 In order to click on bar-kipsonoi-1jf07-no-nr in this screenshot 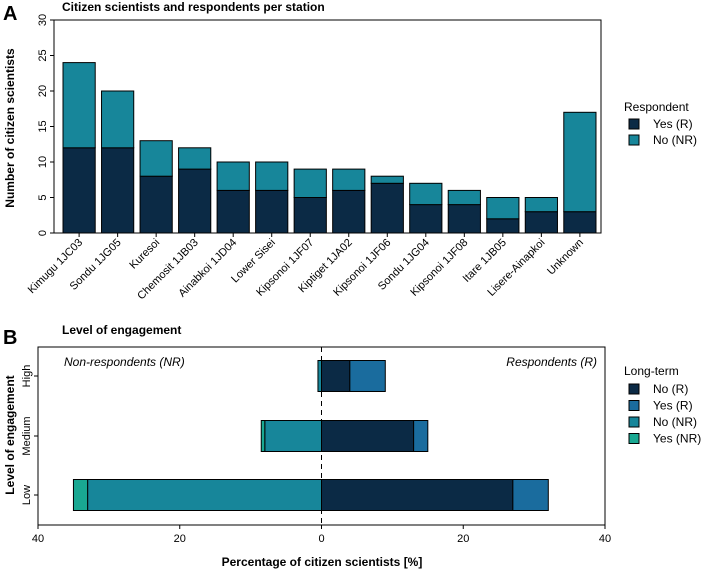, I will do `click(310, 183)`.